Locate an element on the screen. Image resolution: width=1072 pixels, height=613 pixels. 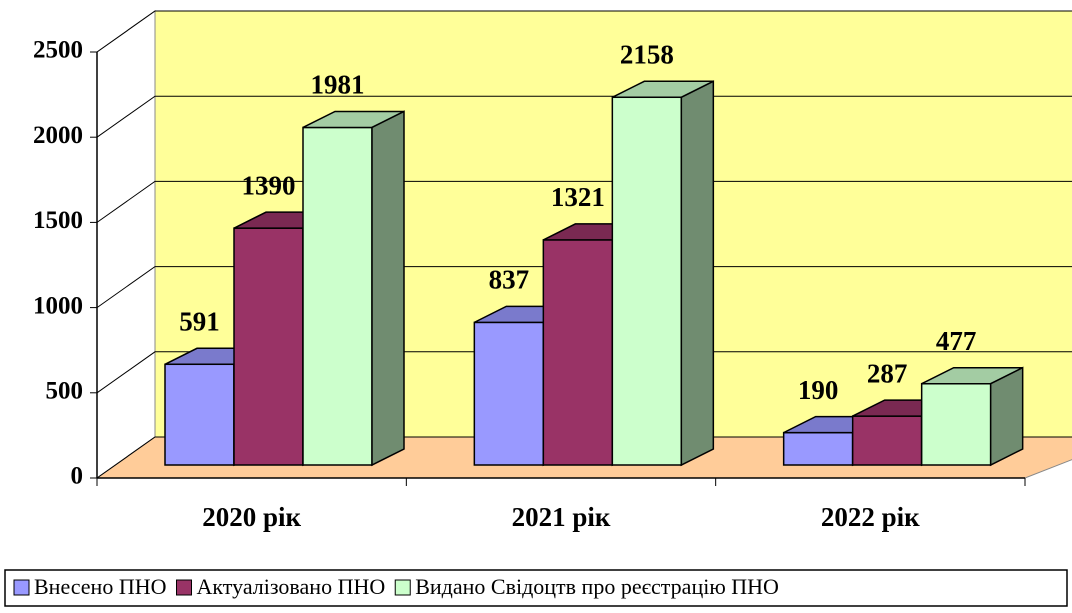
value-label: 591 is located at coordinates (199, 321).